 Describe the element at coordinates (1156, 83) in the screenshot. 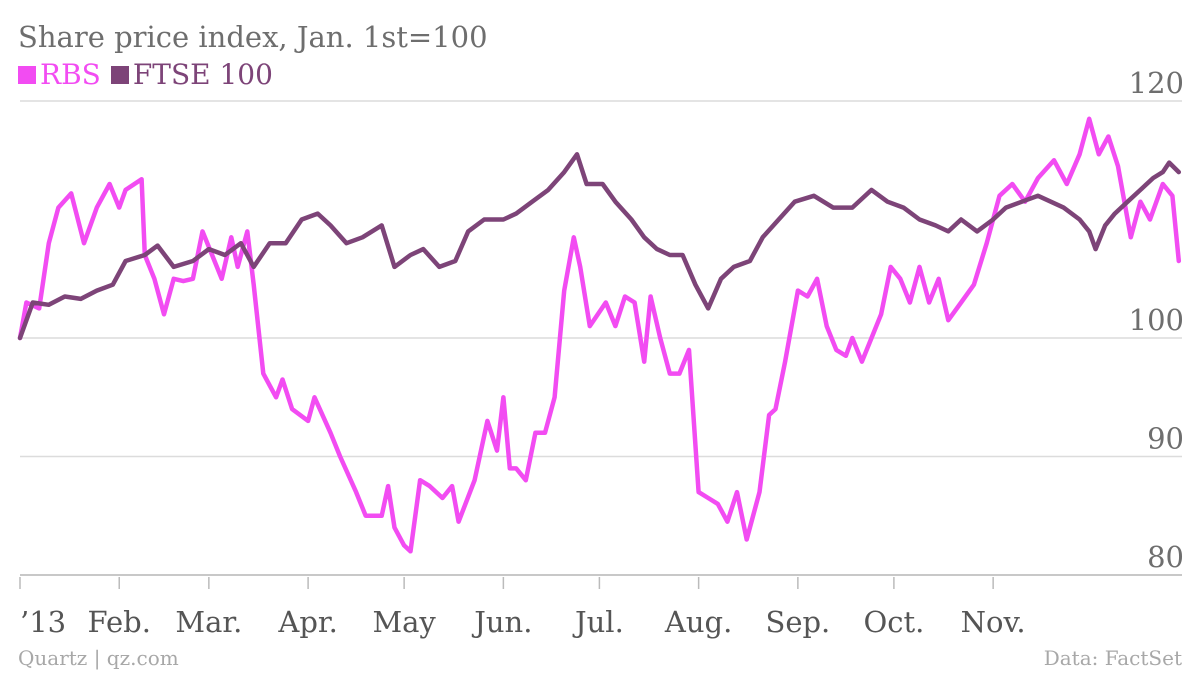

I see `y-tick-label: 120` at that location.